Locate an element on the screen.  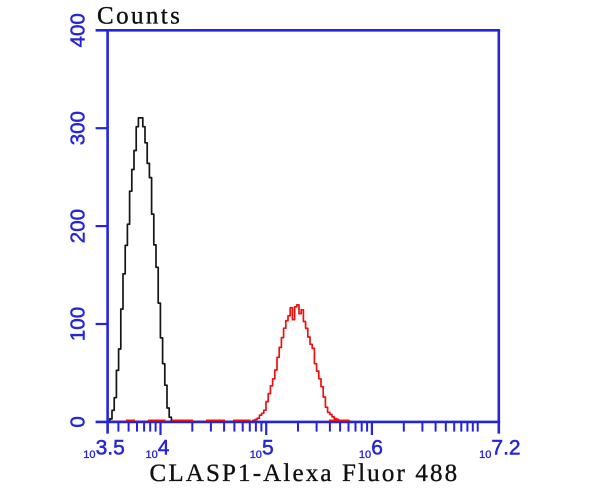
svg-text: 107.2 is located at coordinates (500, 449).